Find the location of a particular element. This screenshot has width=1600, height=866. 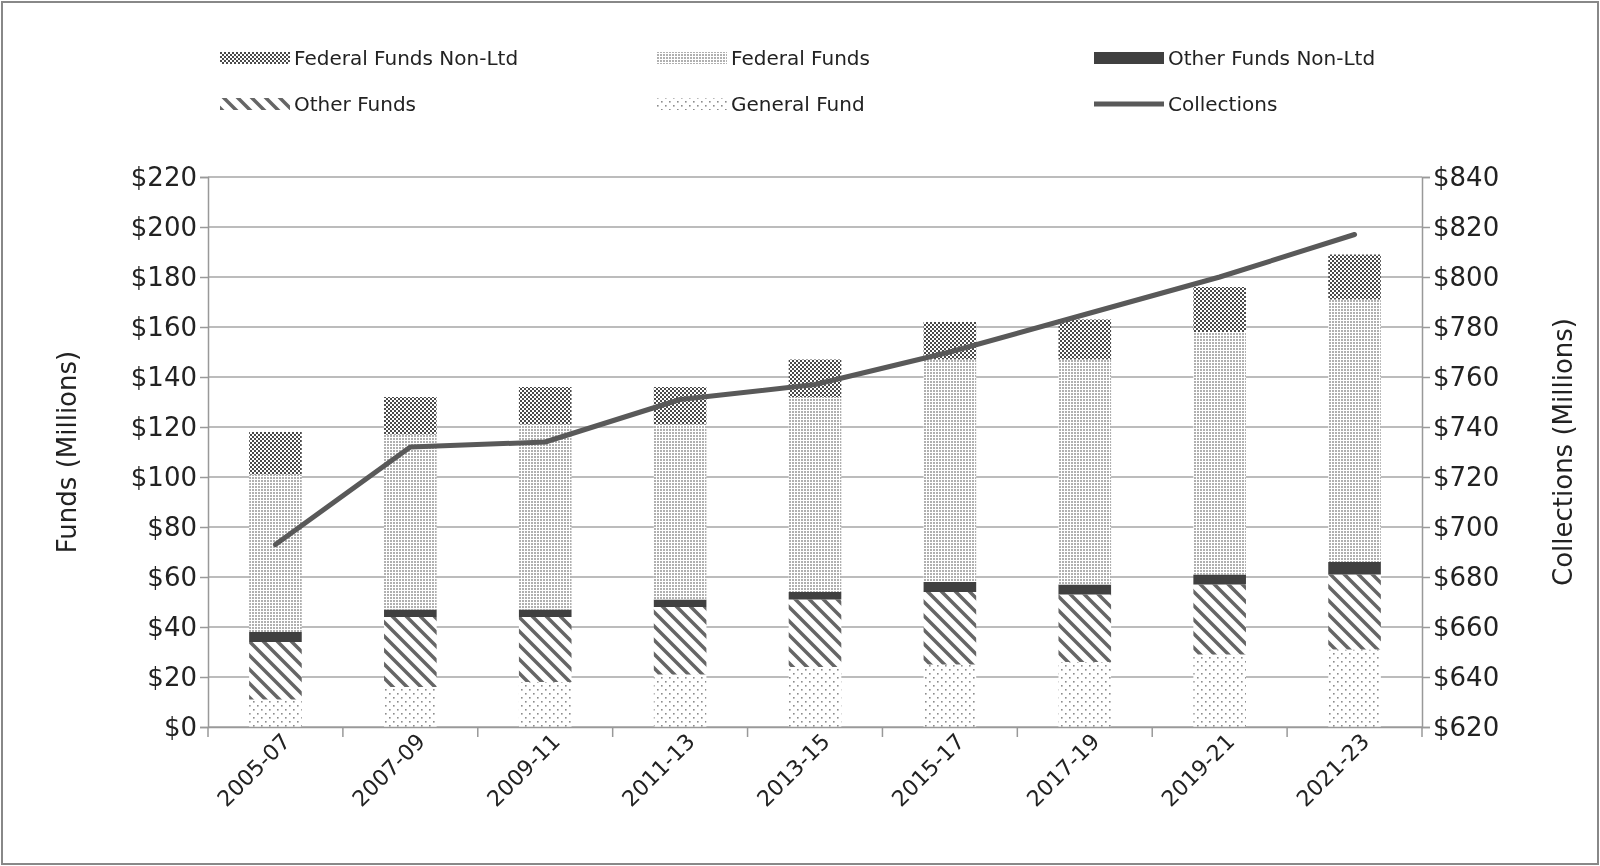

y2-tick-label: $800 is located at coordinates (1466, 276).